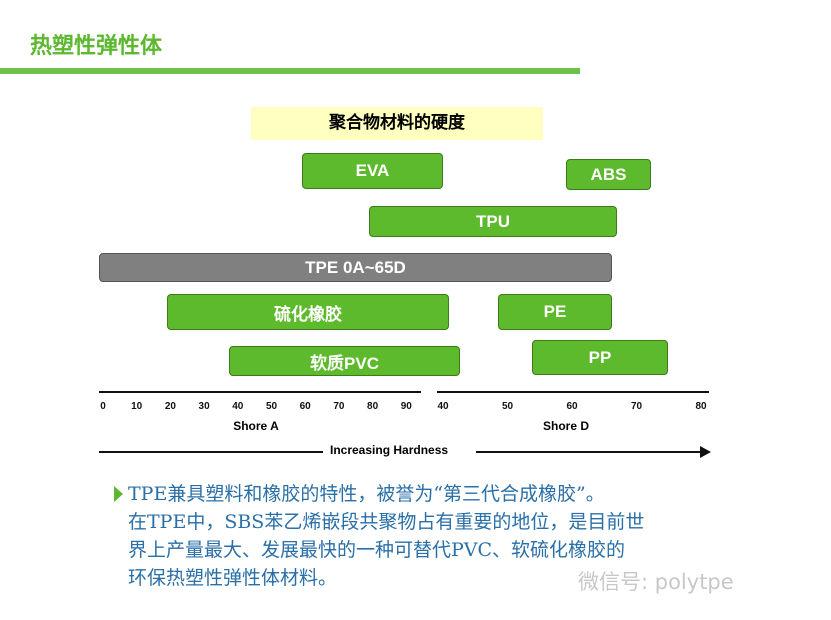 The image size is (831, 620). What do you see at coordinates (204, 406) in the screenshot?
I see `shore-a-tick: 30` at bounding box center [204, 406].